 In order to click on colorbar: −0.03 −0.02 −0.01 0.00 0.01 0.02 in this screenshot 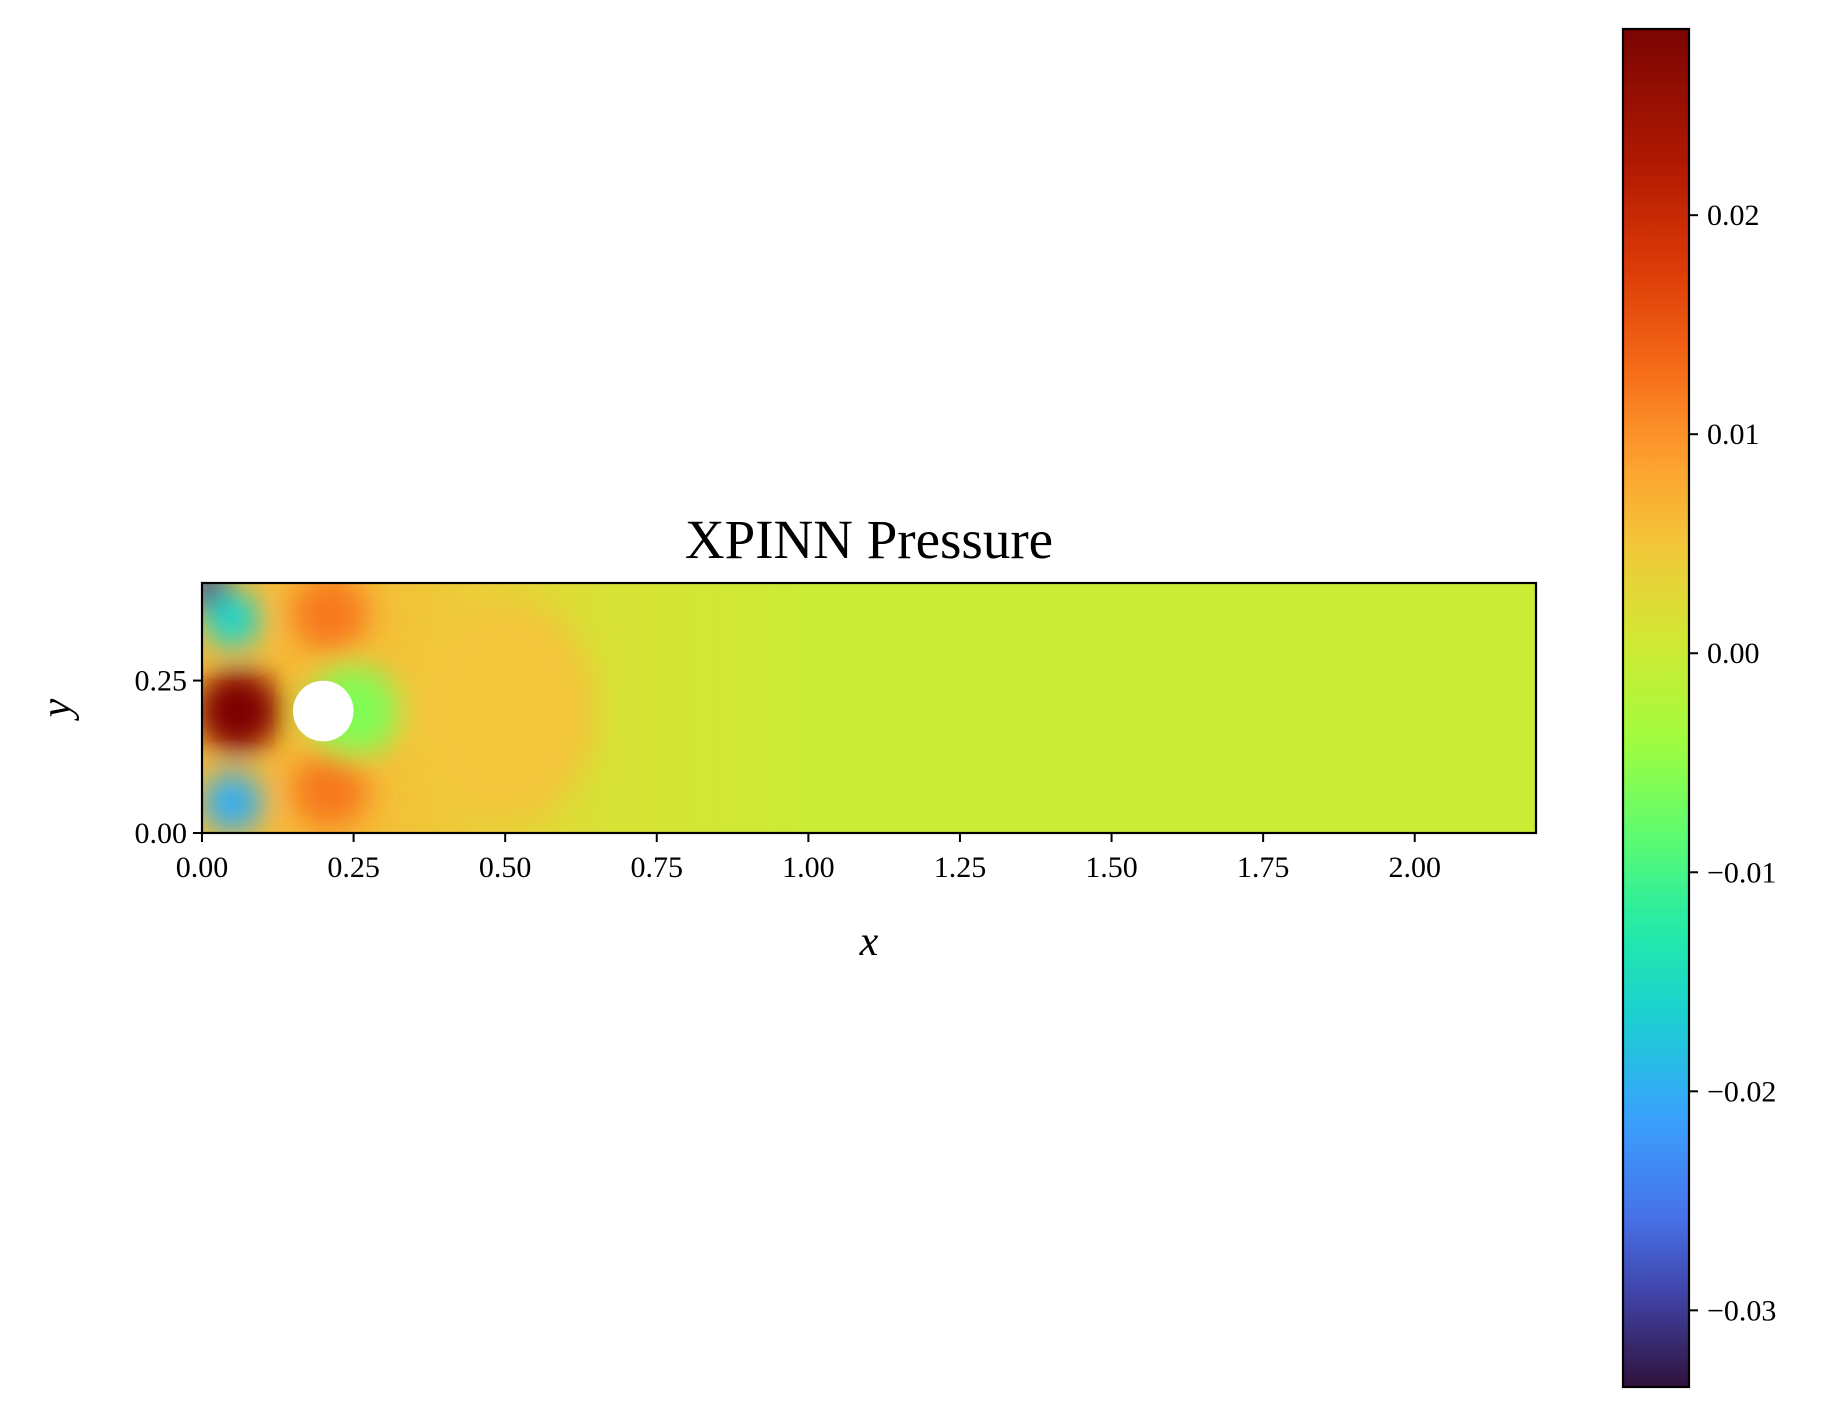, I will do `click(1698, 708)`.